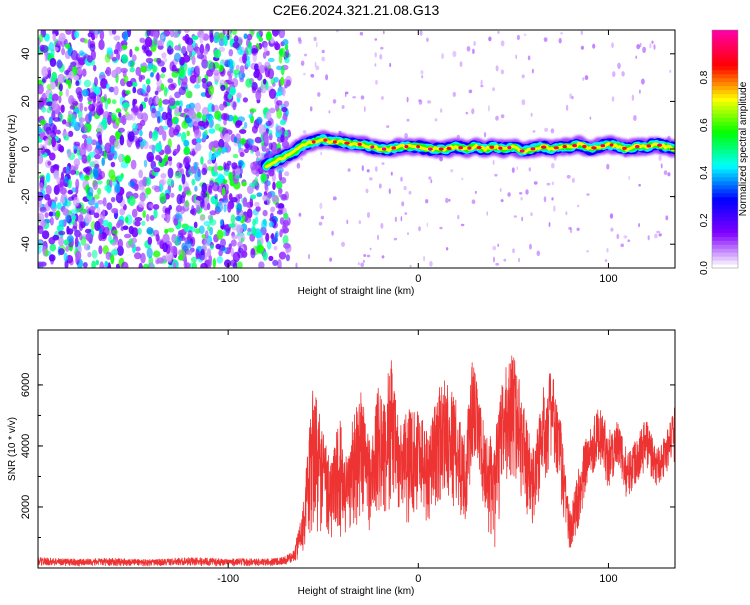 The image size is (750, 605). I want to click on spectrogram-y-tick-label: -40, so click(26, 244).